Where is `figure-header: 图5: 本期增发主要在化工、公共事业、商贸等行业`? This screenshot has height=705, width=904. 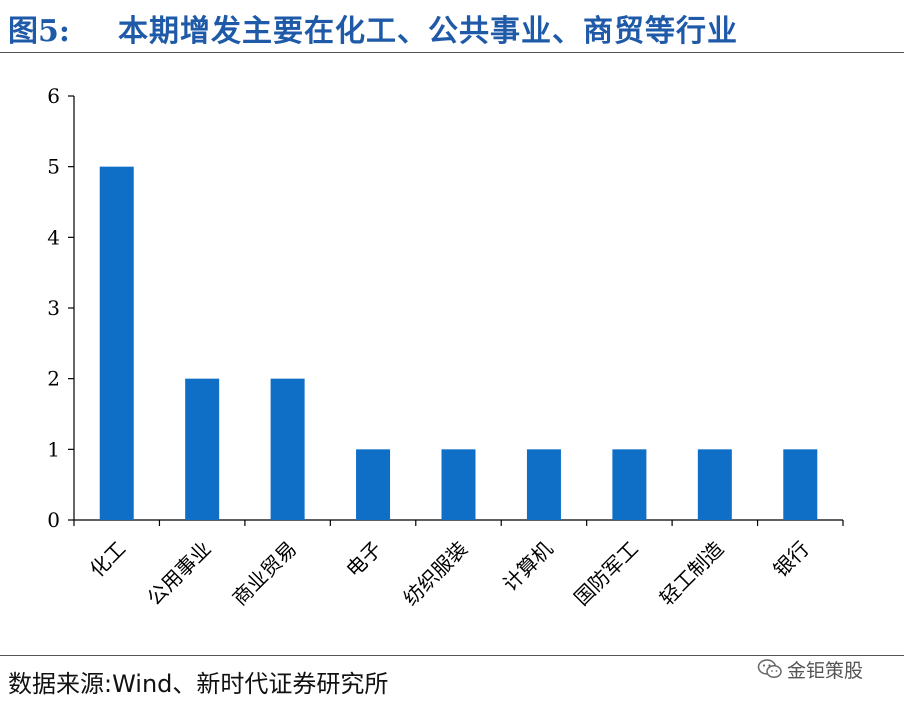 figure-header: 图5: 本期增发主要在化工、公共事业、商贸等行业 is located at coordinates (452, 26).